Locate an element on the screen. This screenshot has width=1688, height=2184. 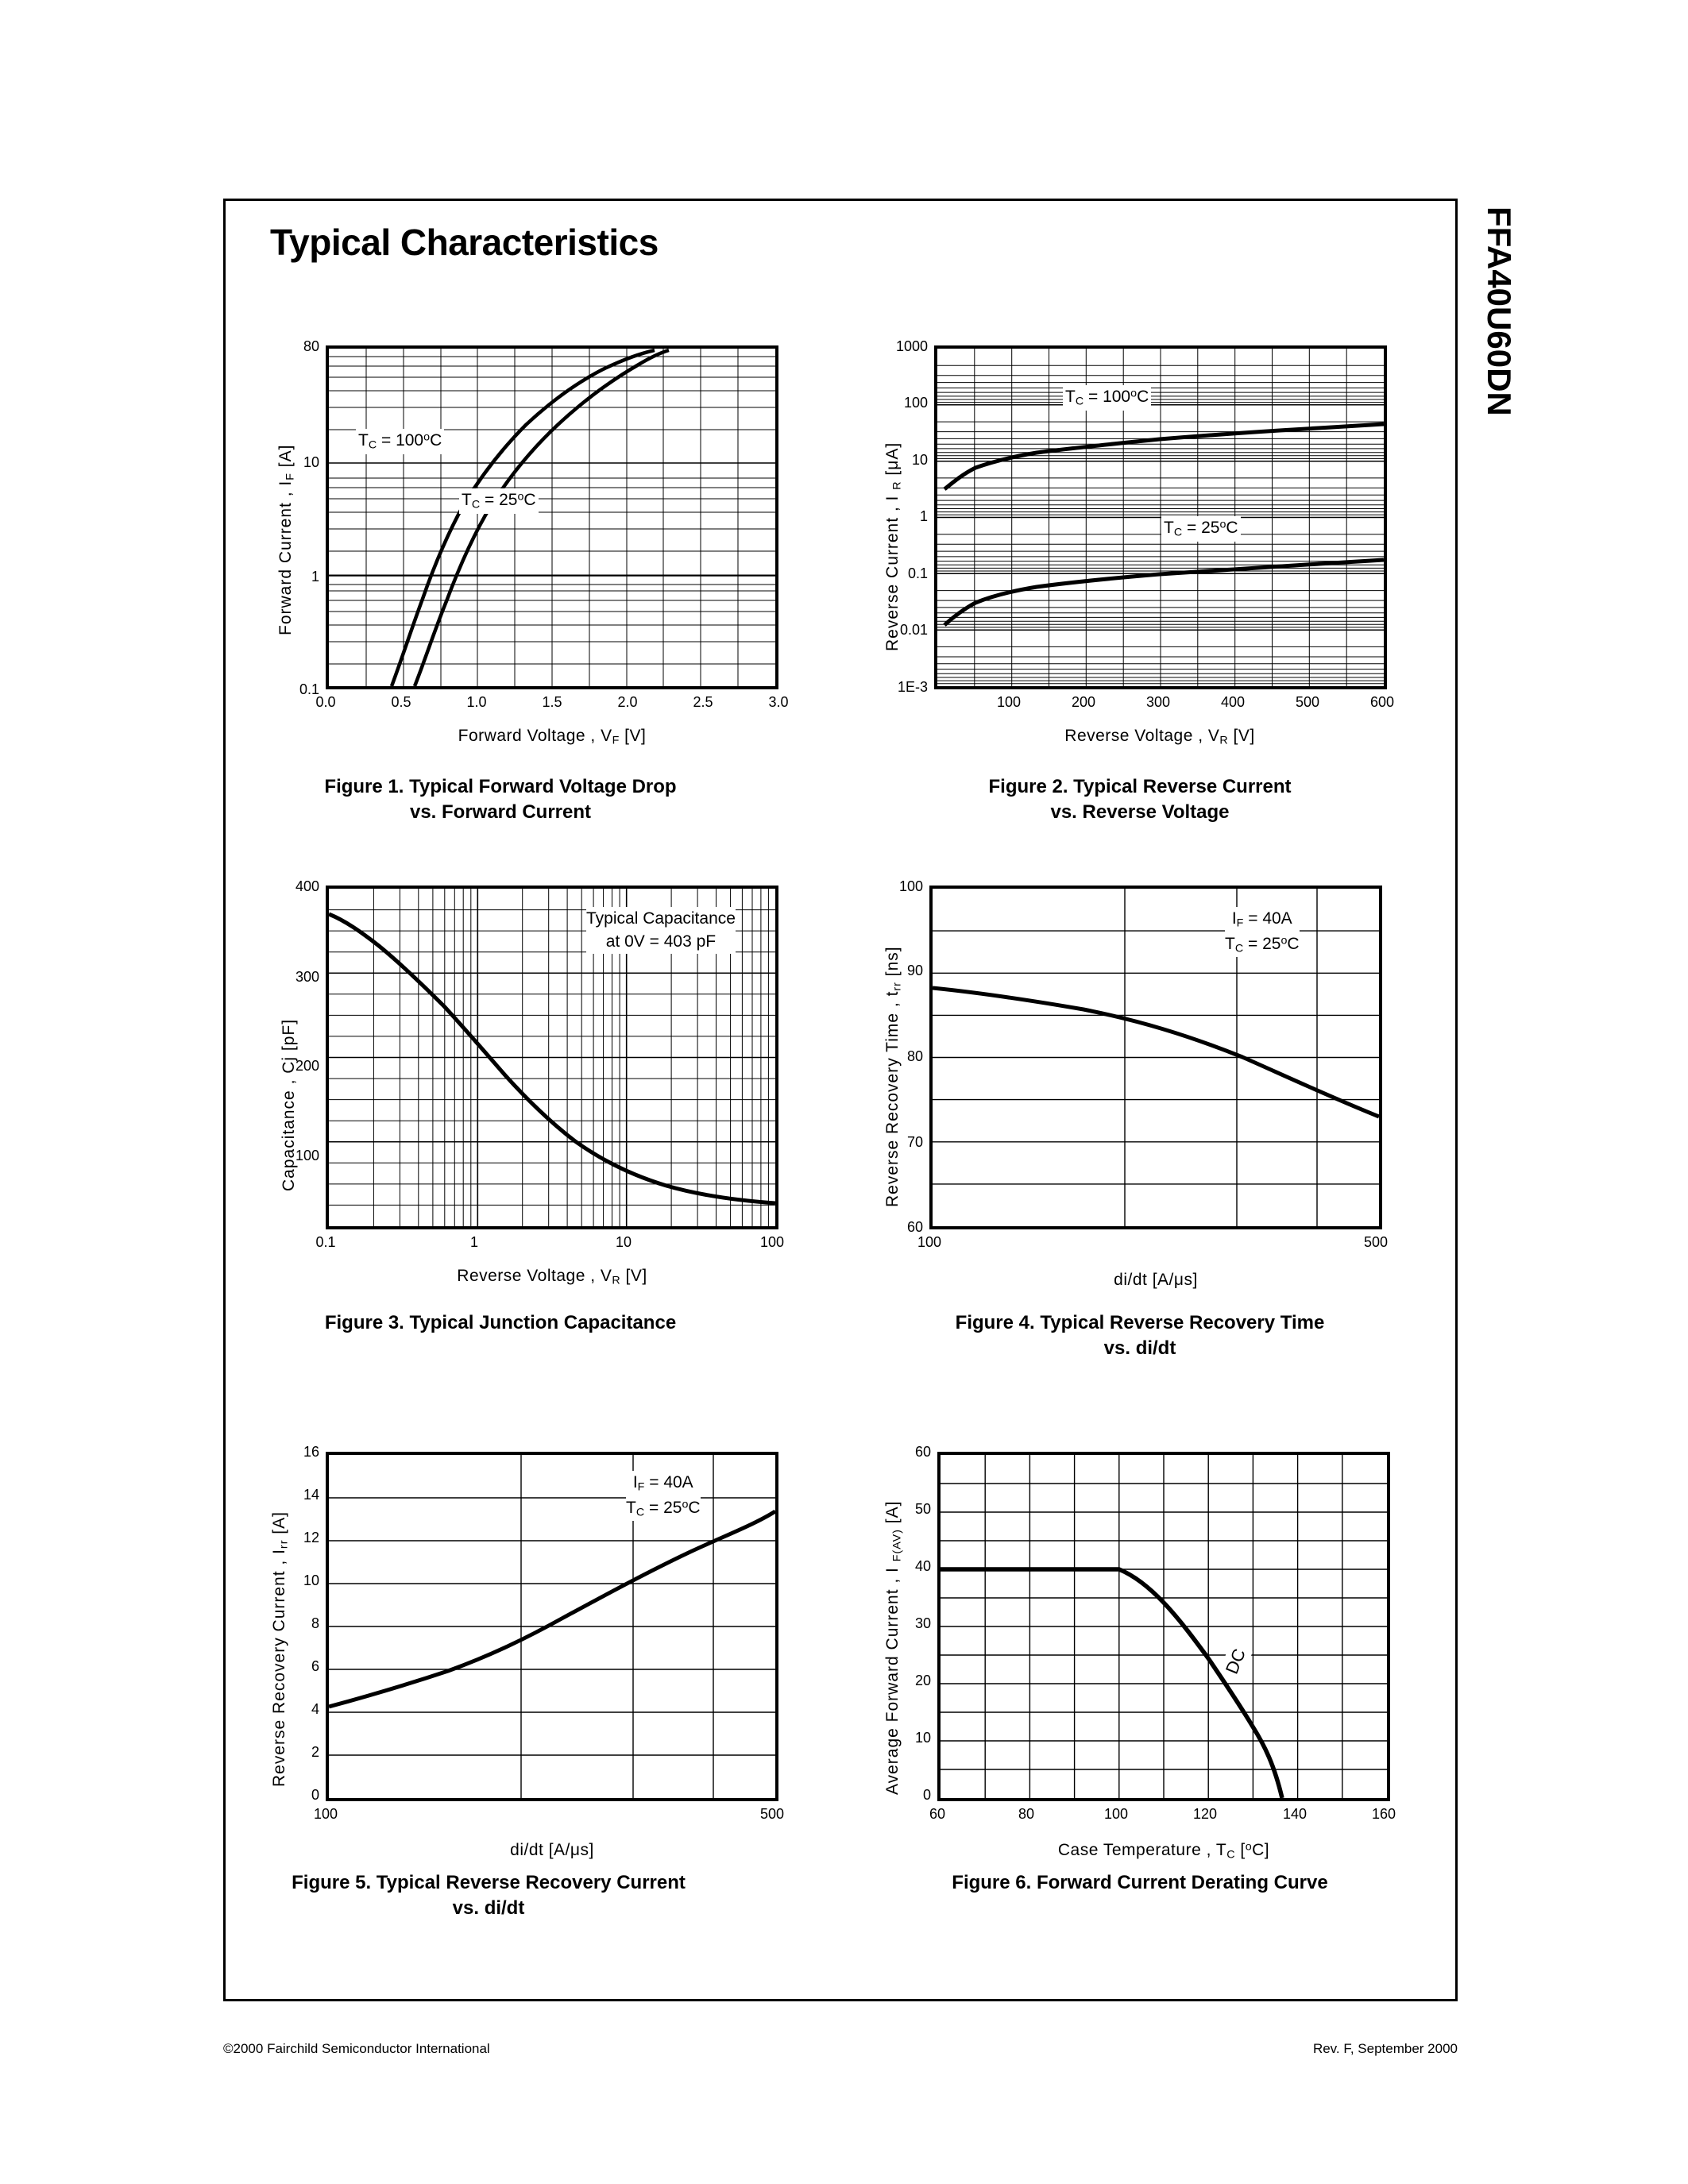
figure-2-plot-svg is located at coordinates (1160, 517).